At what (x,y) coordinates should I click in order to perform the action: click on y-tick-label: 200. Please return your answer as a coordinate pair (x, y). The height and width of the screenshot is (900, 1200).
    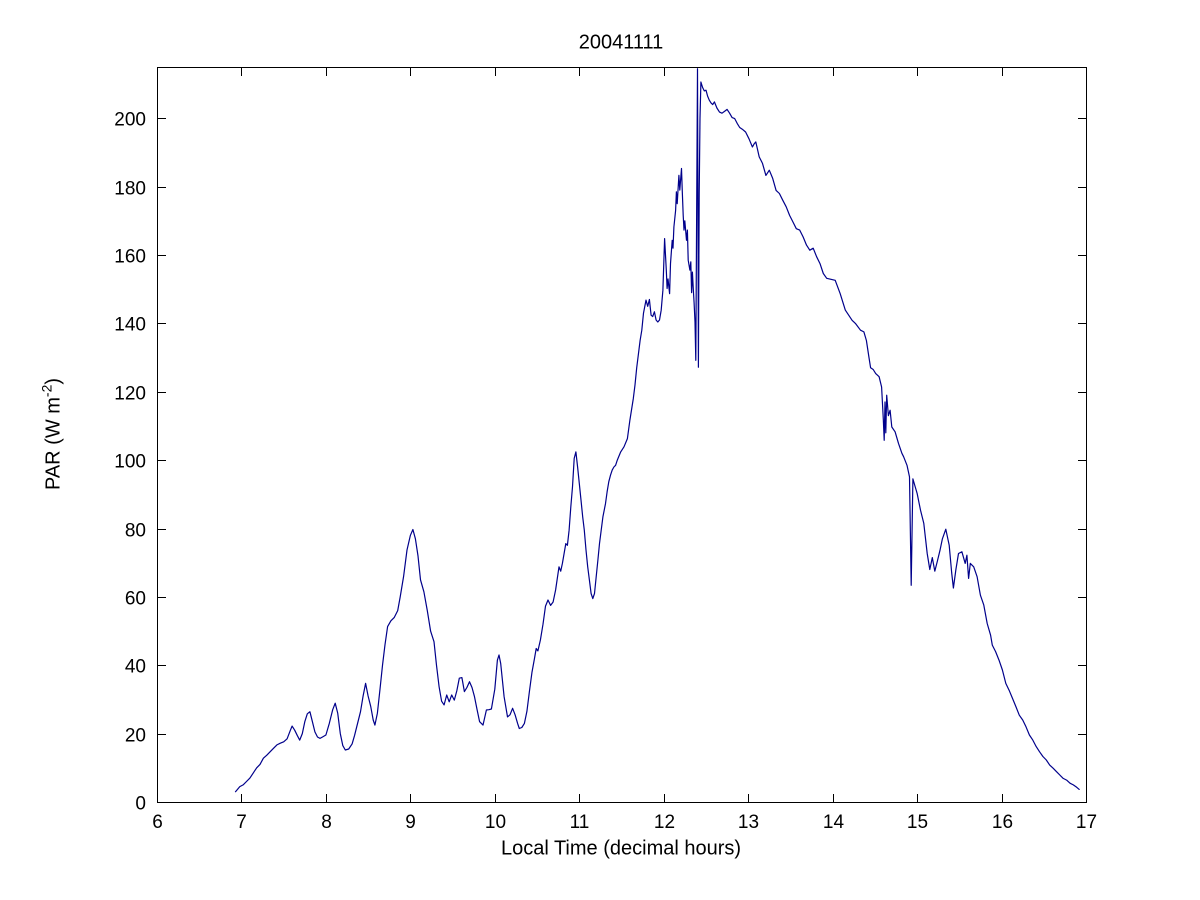
    Looking at the image, I should click on (130, 120).